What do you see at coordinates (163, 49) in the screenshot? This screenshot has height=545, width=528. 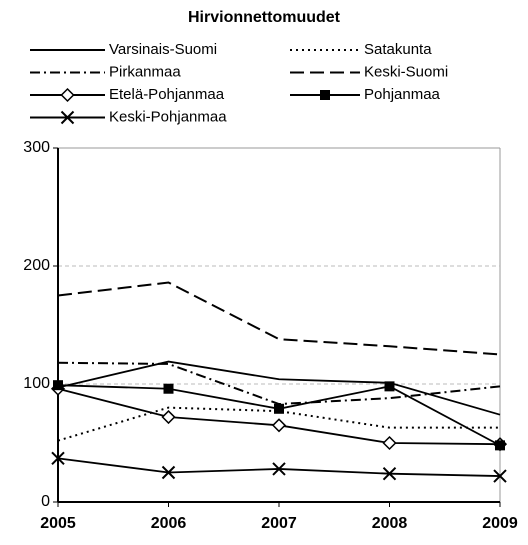 I see `legend-label: Varsinais-Suomi` at bounding box center [163, 49].